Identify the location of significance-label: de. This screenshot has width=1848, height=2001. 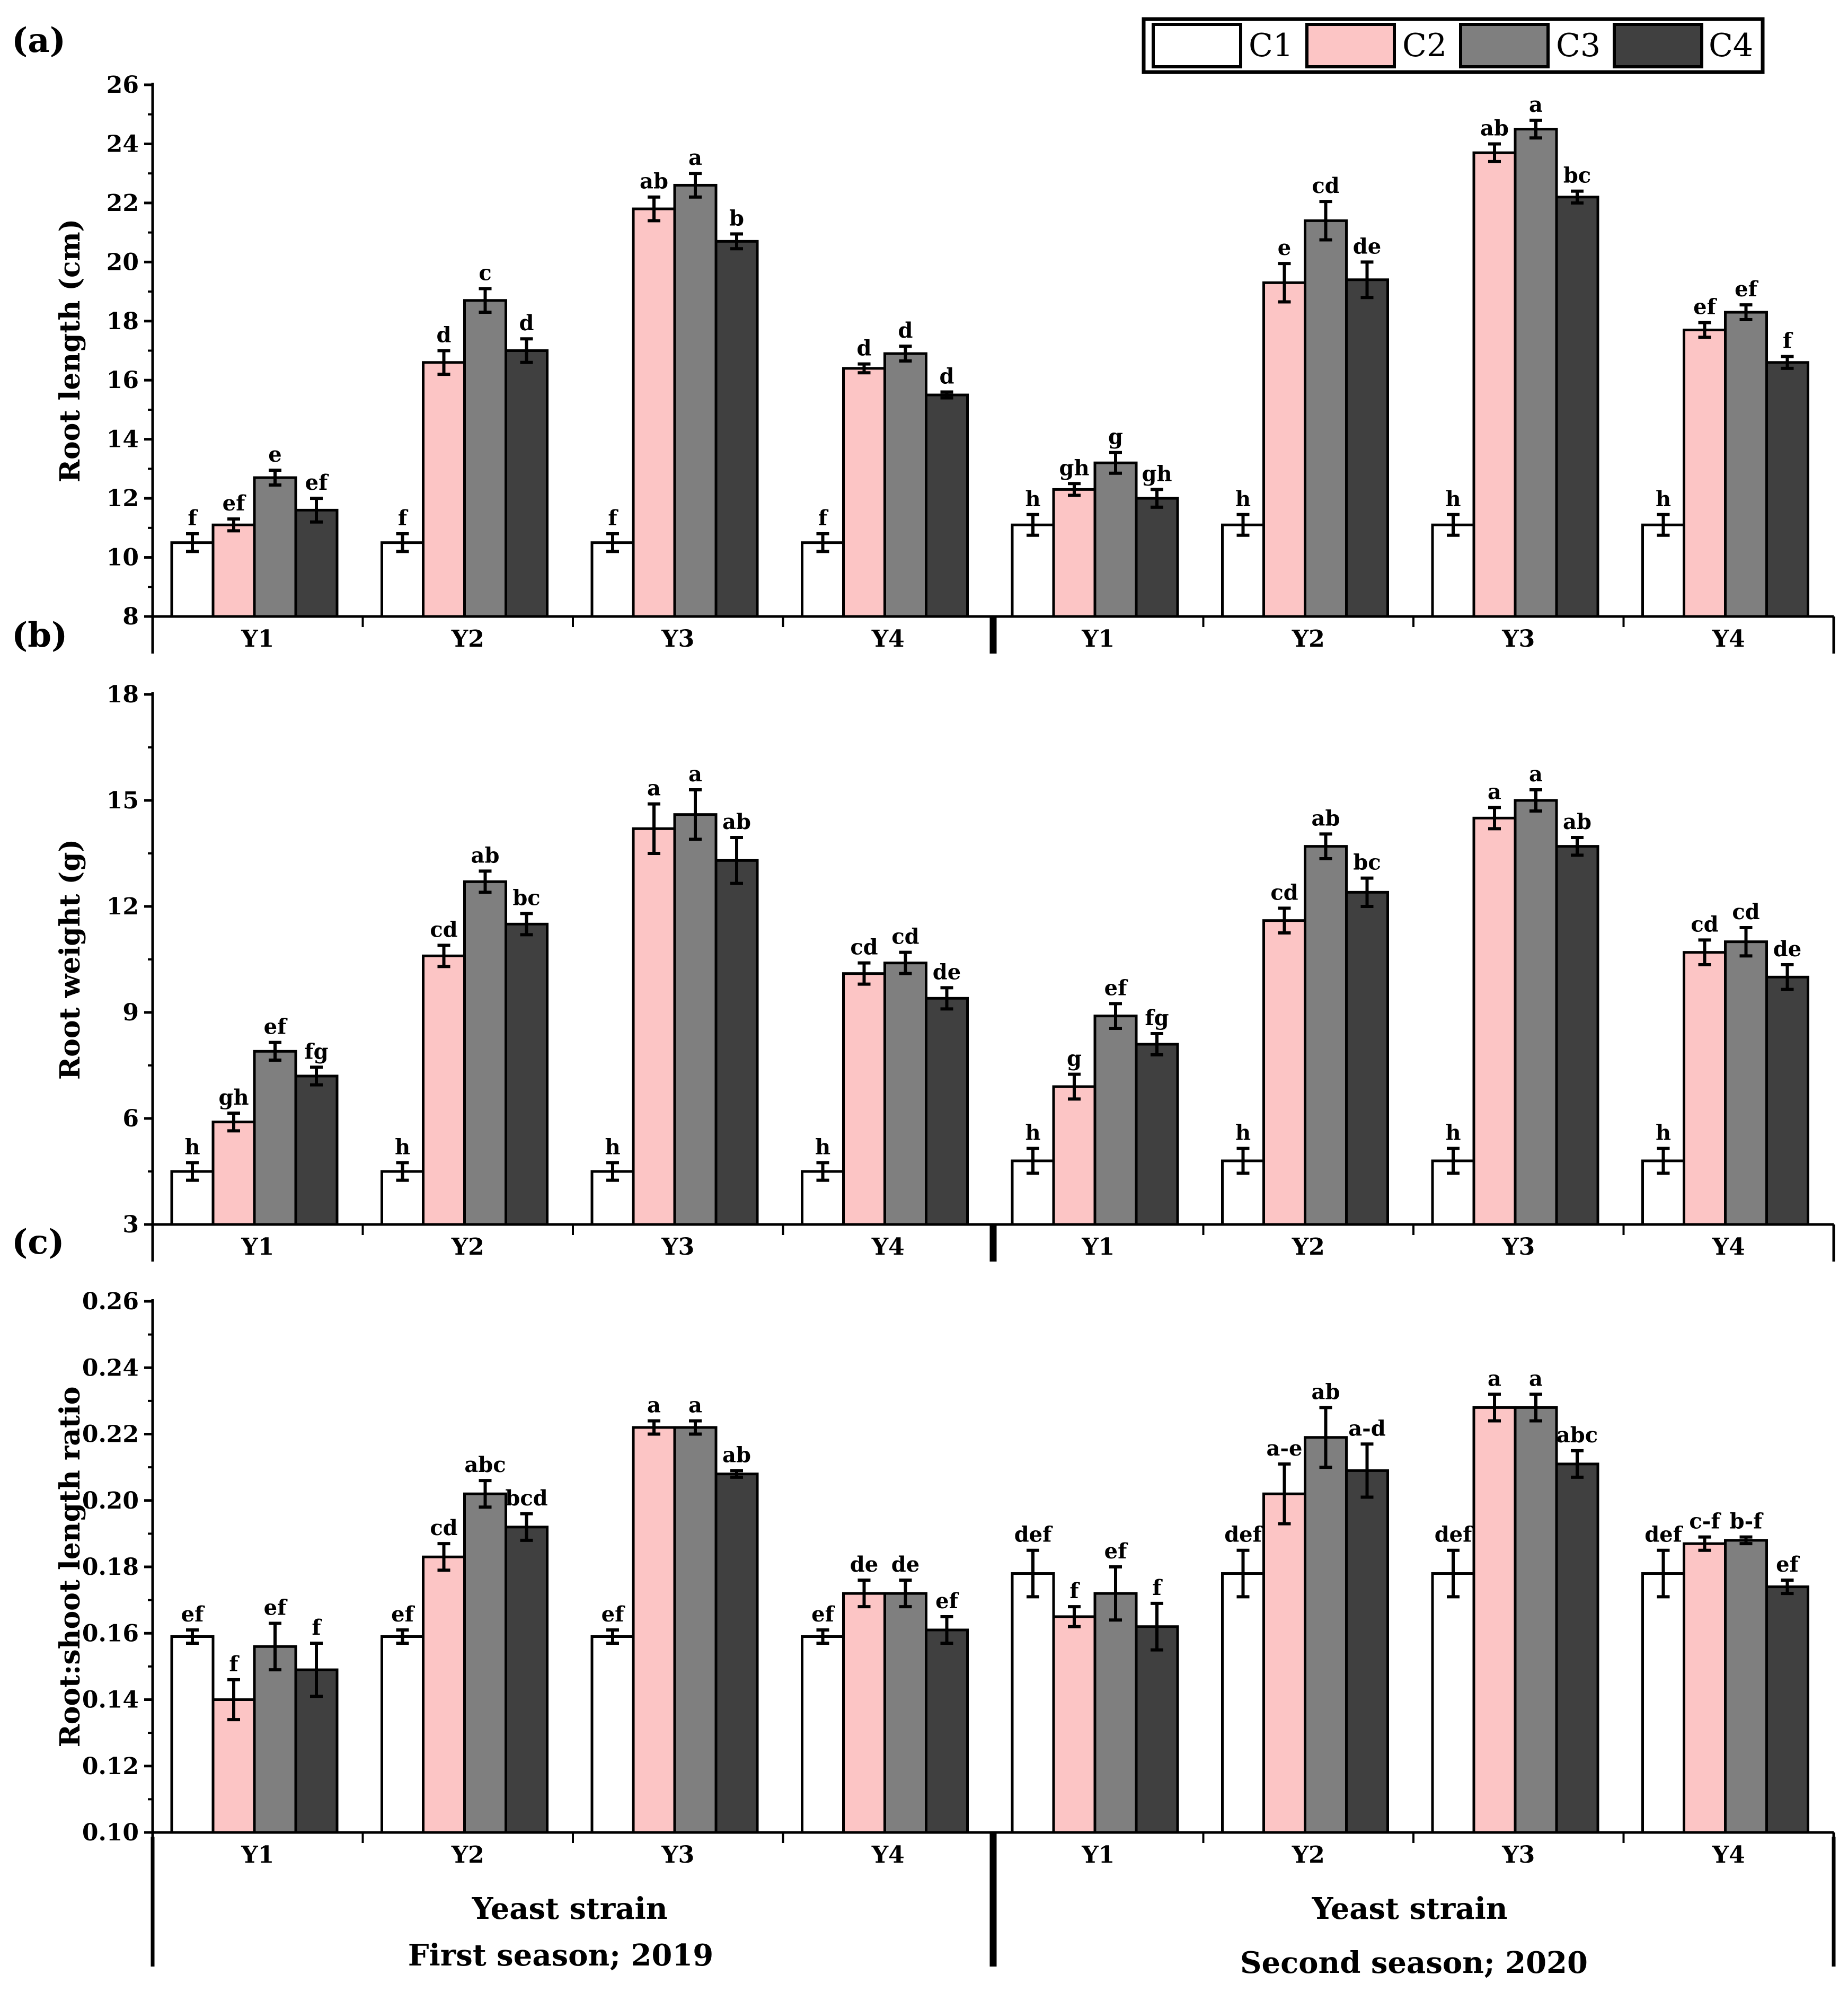
(947, 971).